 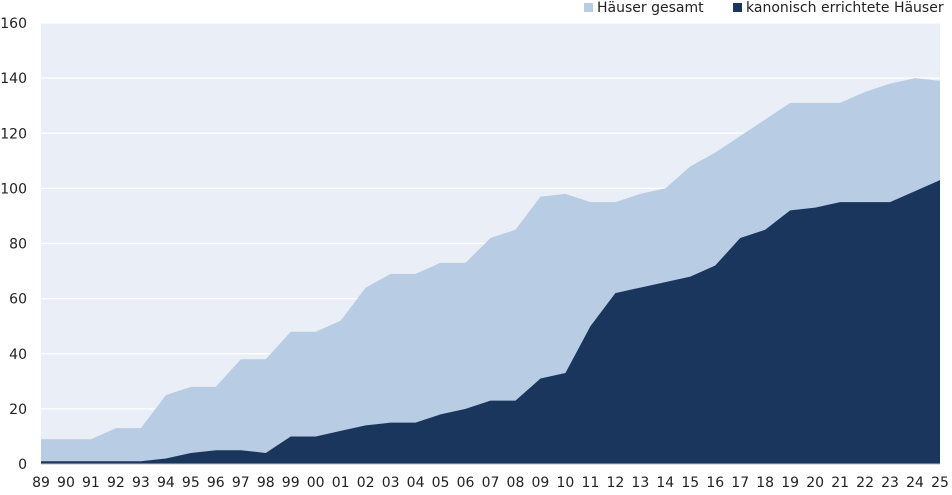 I want to click on y-tick-label-40: 40, so click(x=18, y=355).